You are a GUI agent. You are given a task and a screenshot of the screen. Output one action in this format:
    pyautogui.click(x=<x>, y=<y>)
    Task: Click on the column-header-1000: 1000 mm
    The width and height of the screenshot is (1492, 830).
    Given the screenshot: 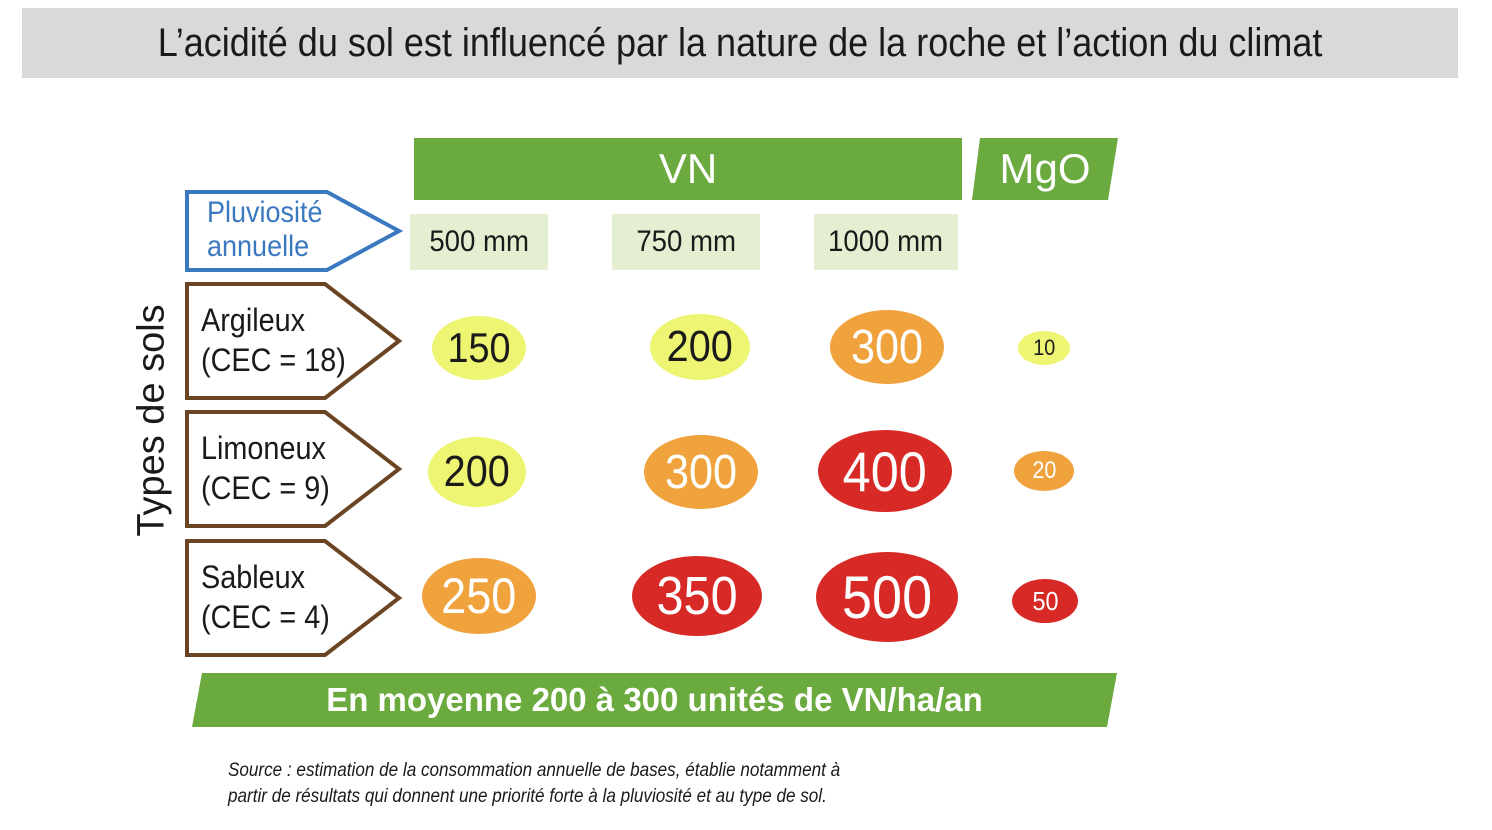 What is the action you would take?
    pyautogui.click(x=886, y=242)
    